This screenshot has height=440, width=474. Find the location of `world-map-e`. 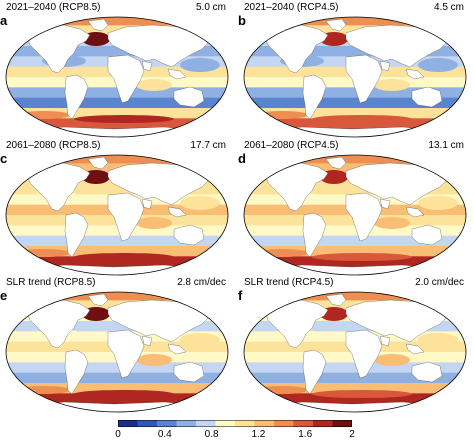

world-map-e is located at coordinates (117, 352).